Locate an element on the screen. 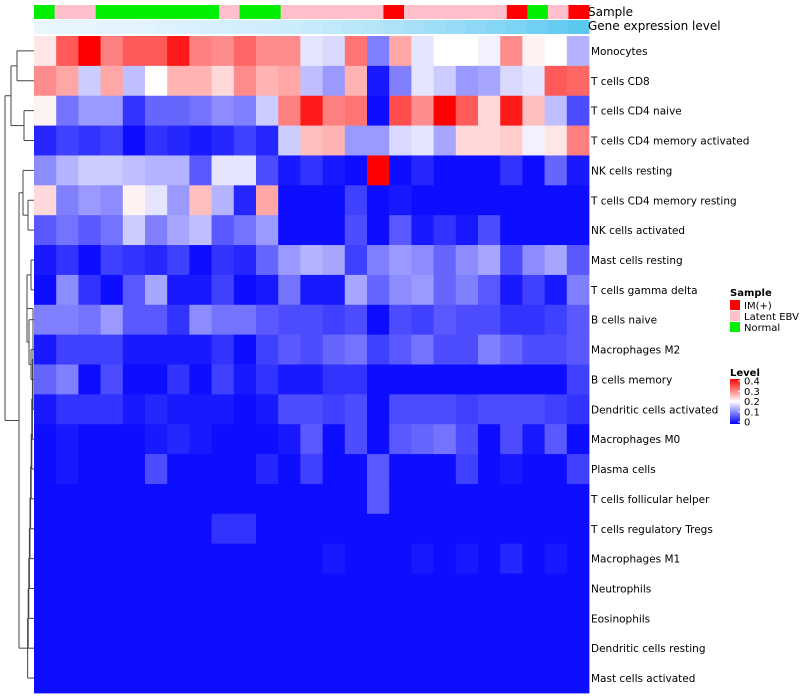 Image resolution: width=800 pixels, height=700 pixels. row-label: Macrophages M1 is located at coordinates (635, 560).